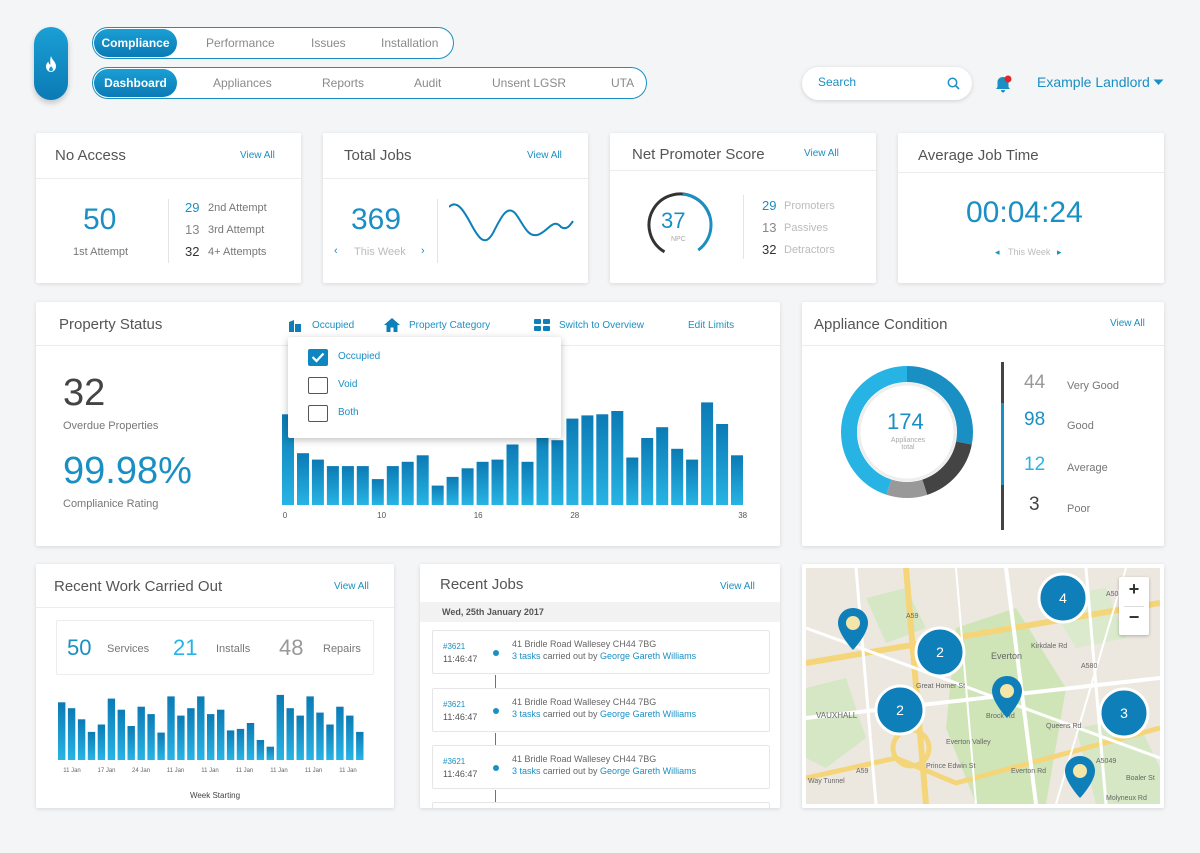 The height and width of the screenshot is (853, 1200). Describe the element at coordinates (1126, 798) in the screenshot. I see `map-label: Molyneux Rd` at that location.